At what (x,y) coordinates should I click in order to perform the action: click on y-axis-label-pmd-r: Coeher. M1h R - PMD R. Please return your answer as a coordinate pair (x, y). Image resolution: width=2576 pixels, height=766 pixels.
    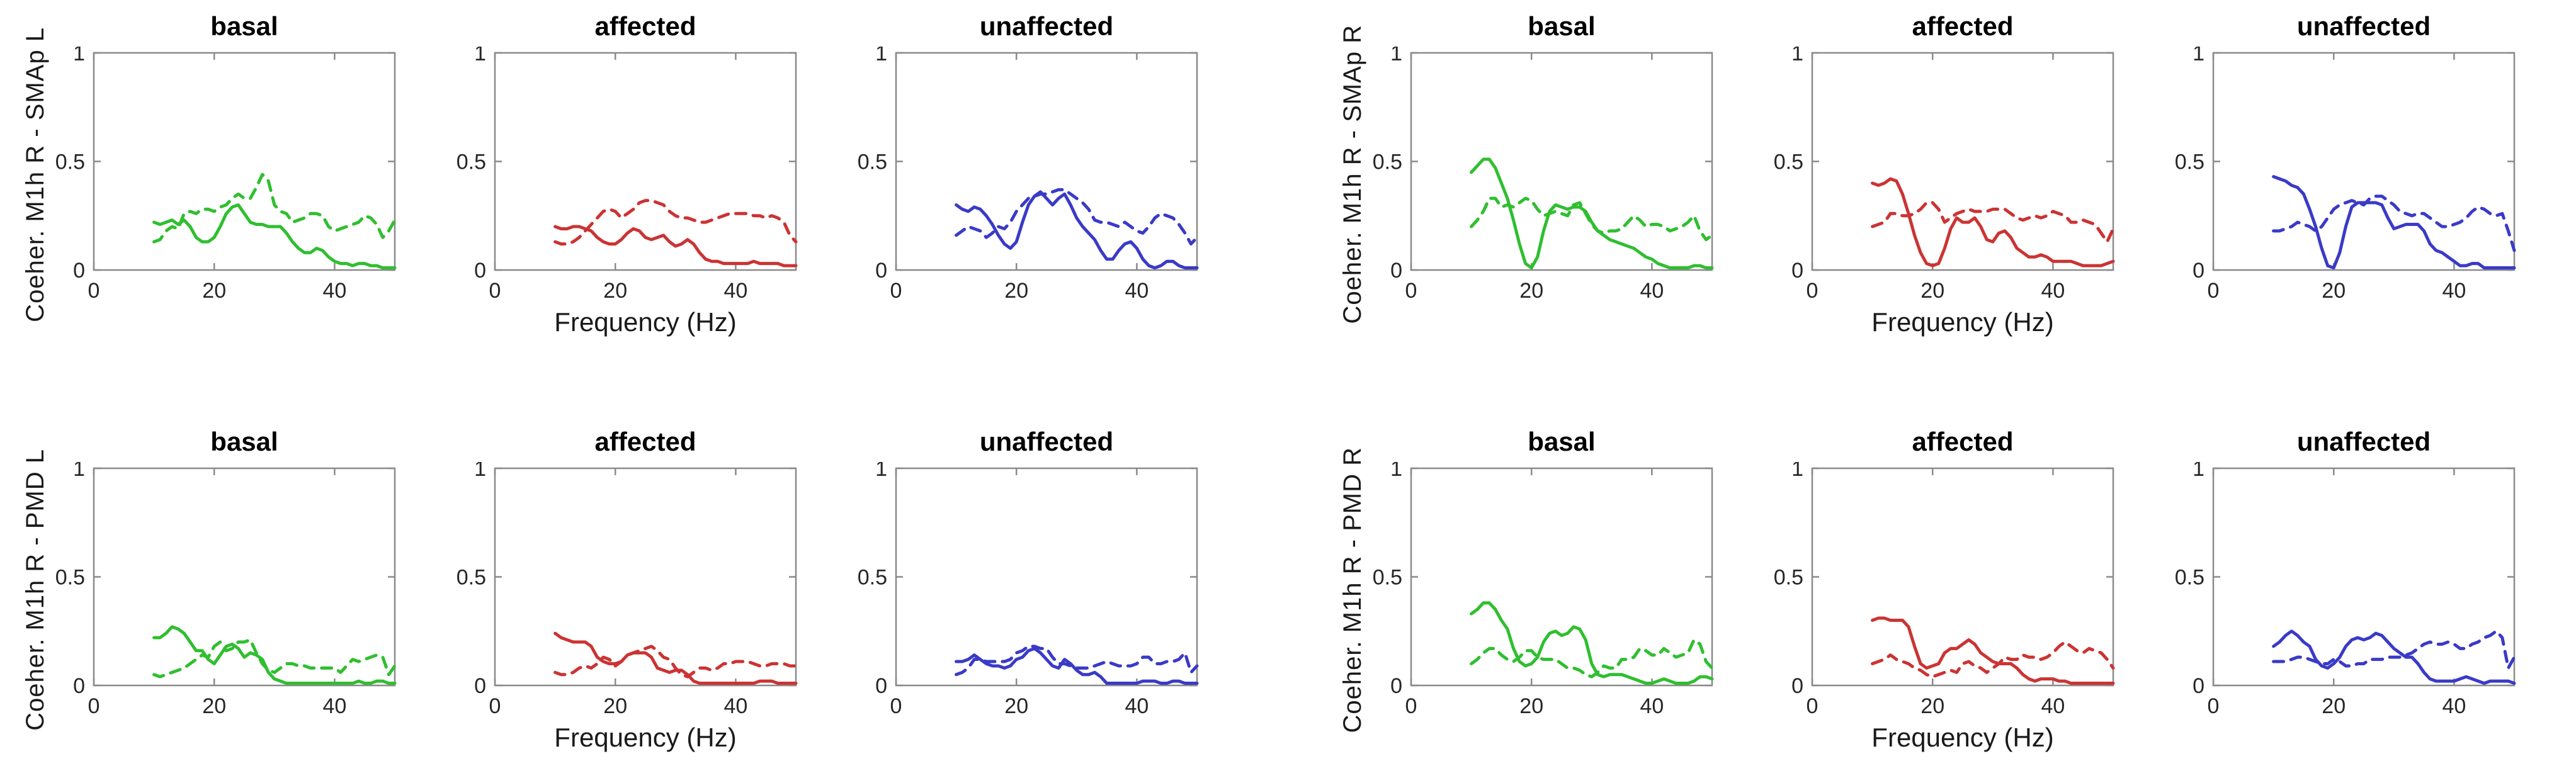
    Looking at the image, I should click on (1352, 590).